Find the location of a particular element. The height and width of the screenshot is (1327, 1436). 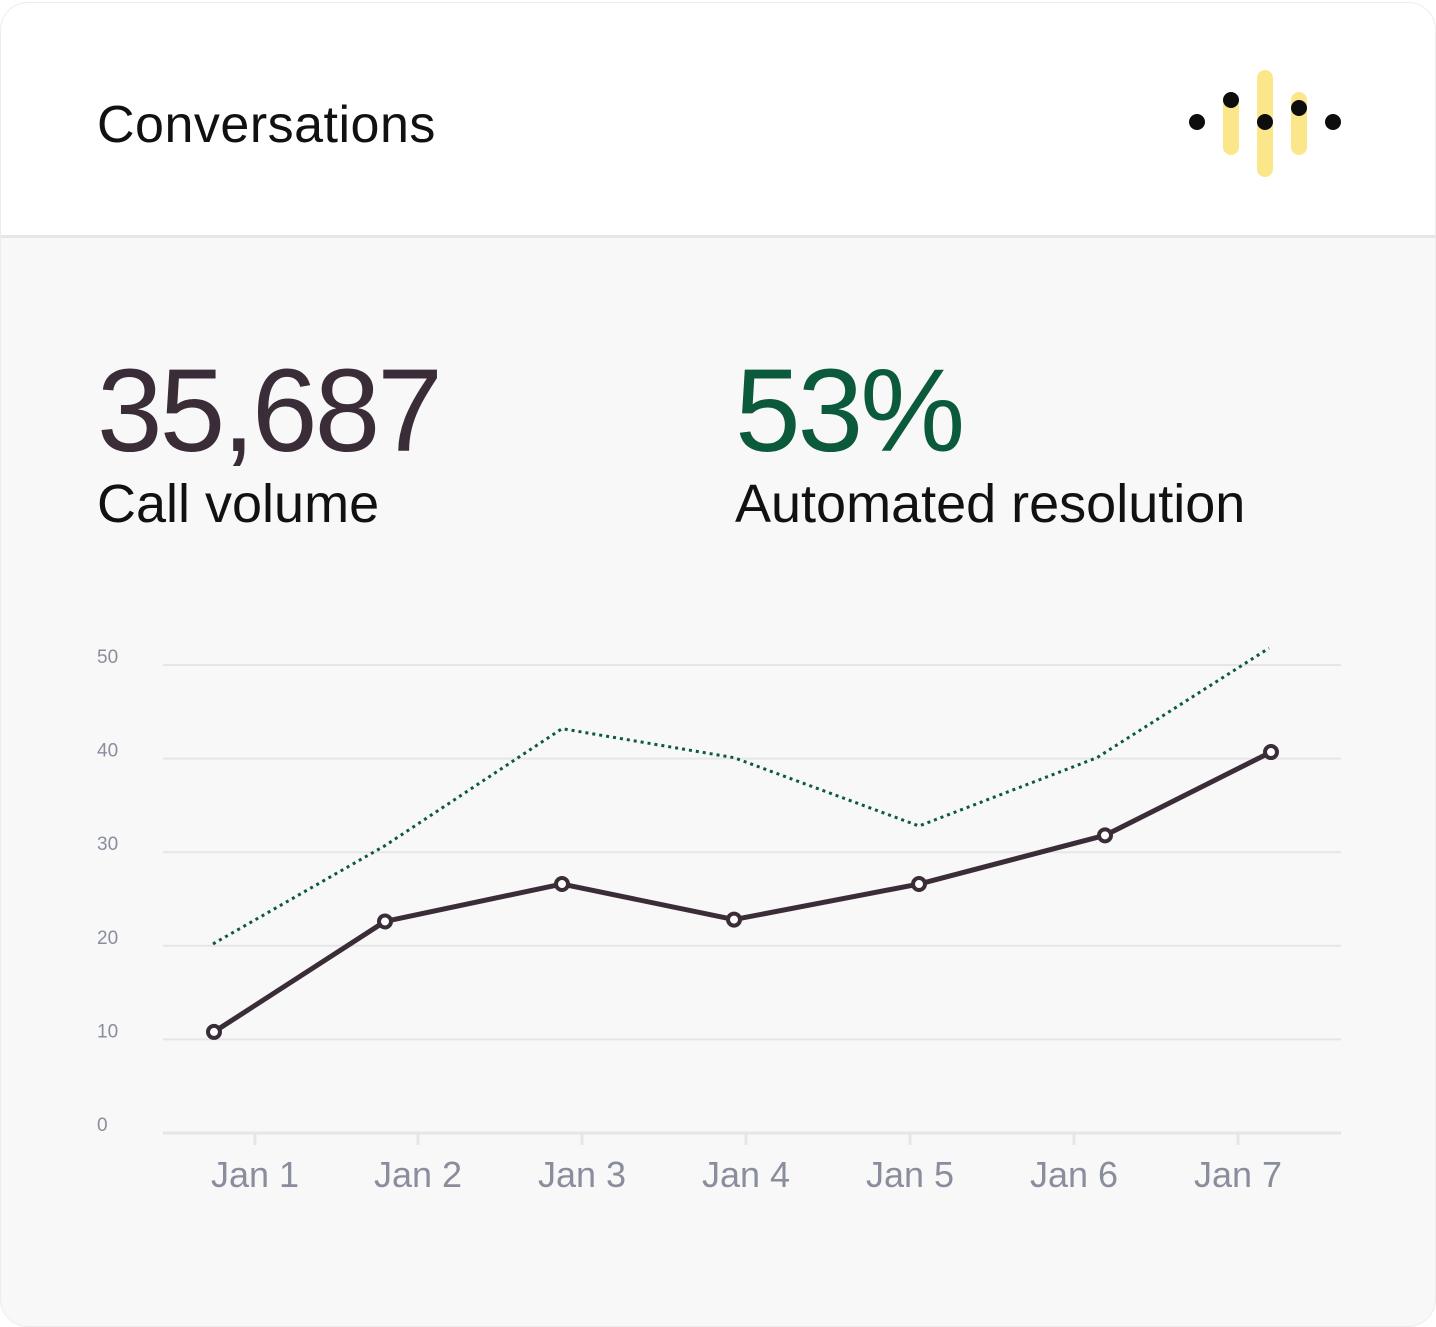

x-tick-label: Jan 6 is located at coordinates (1074, 1174).